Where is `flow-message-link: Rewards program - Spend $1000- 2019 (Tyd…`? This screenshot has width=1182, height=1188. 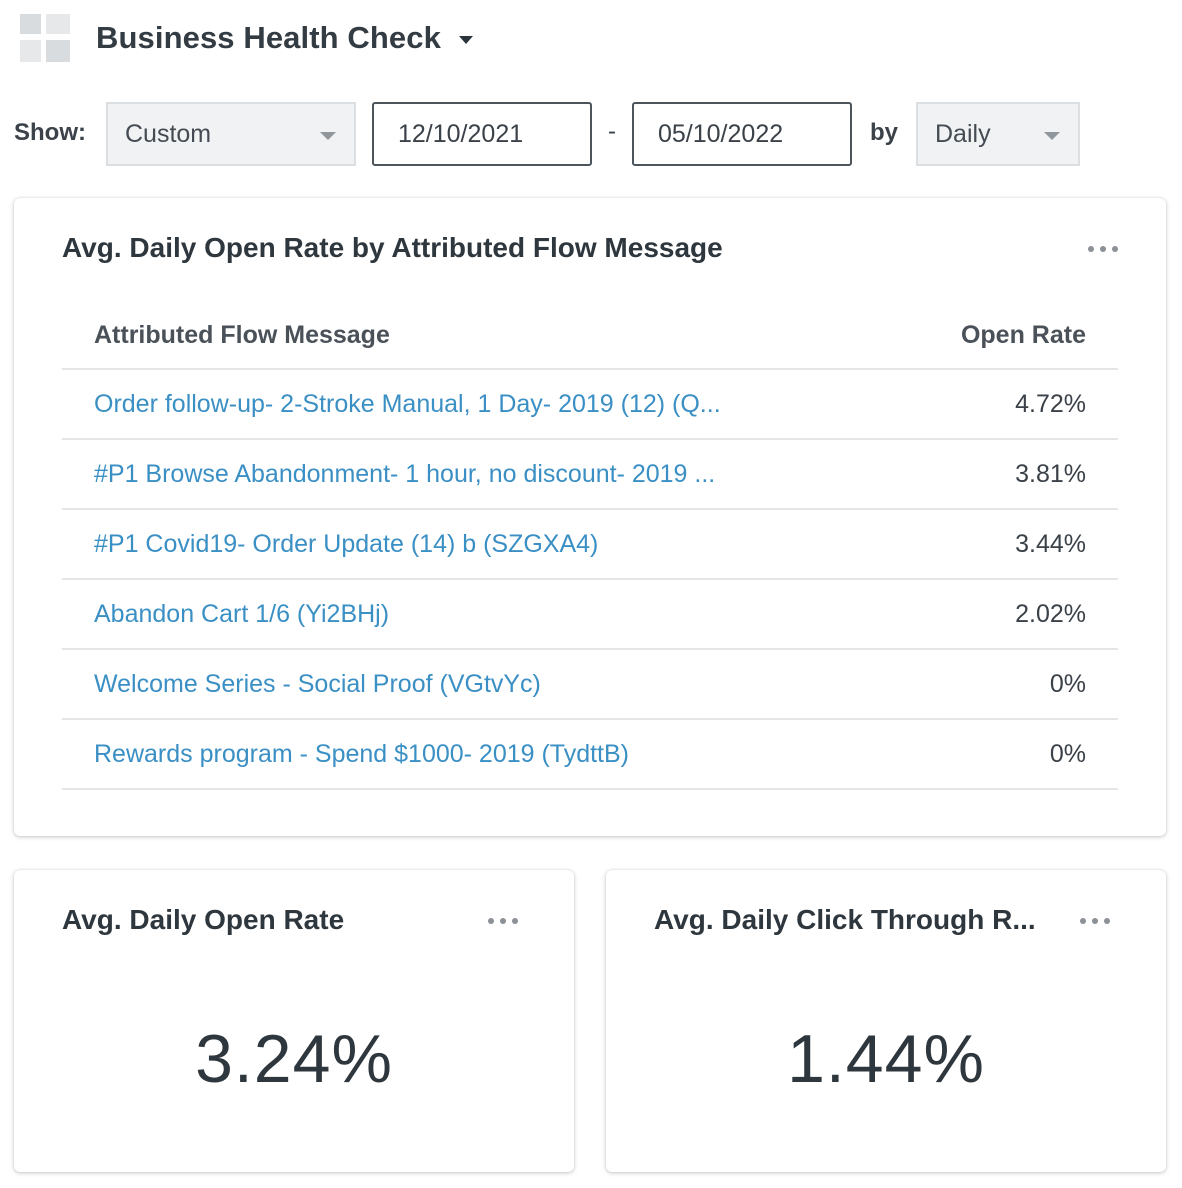 flow-message-link: Rewards program - Spend $1000- 2019 (Tyd… is located at coordinates (361, 753).